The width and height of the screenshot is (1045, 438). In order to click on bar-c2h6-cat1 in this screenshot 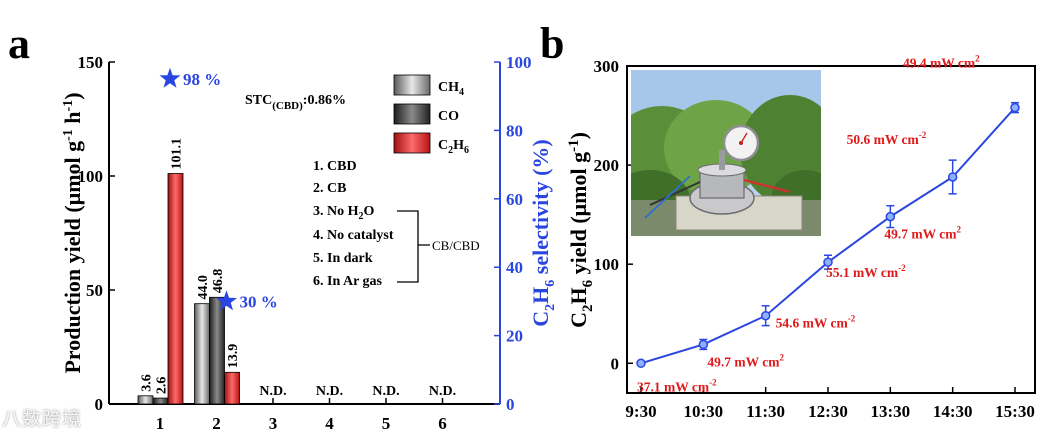, I will do `click(175, 289)`.